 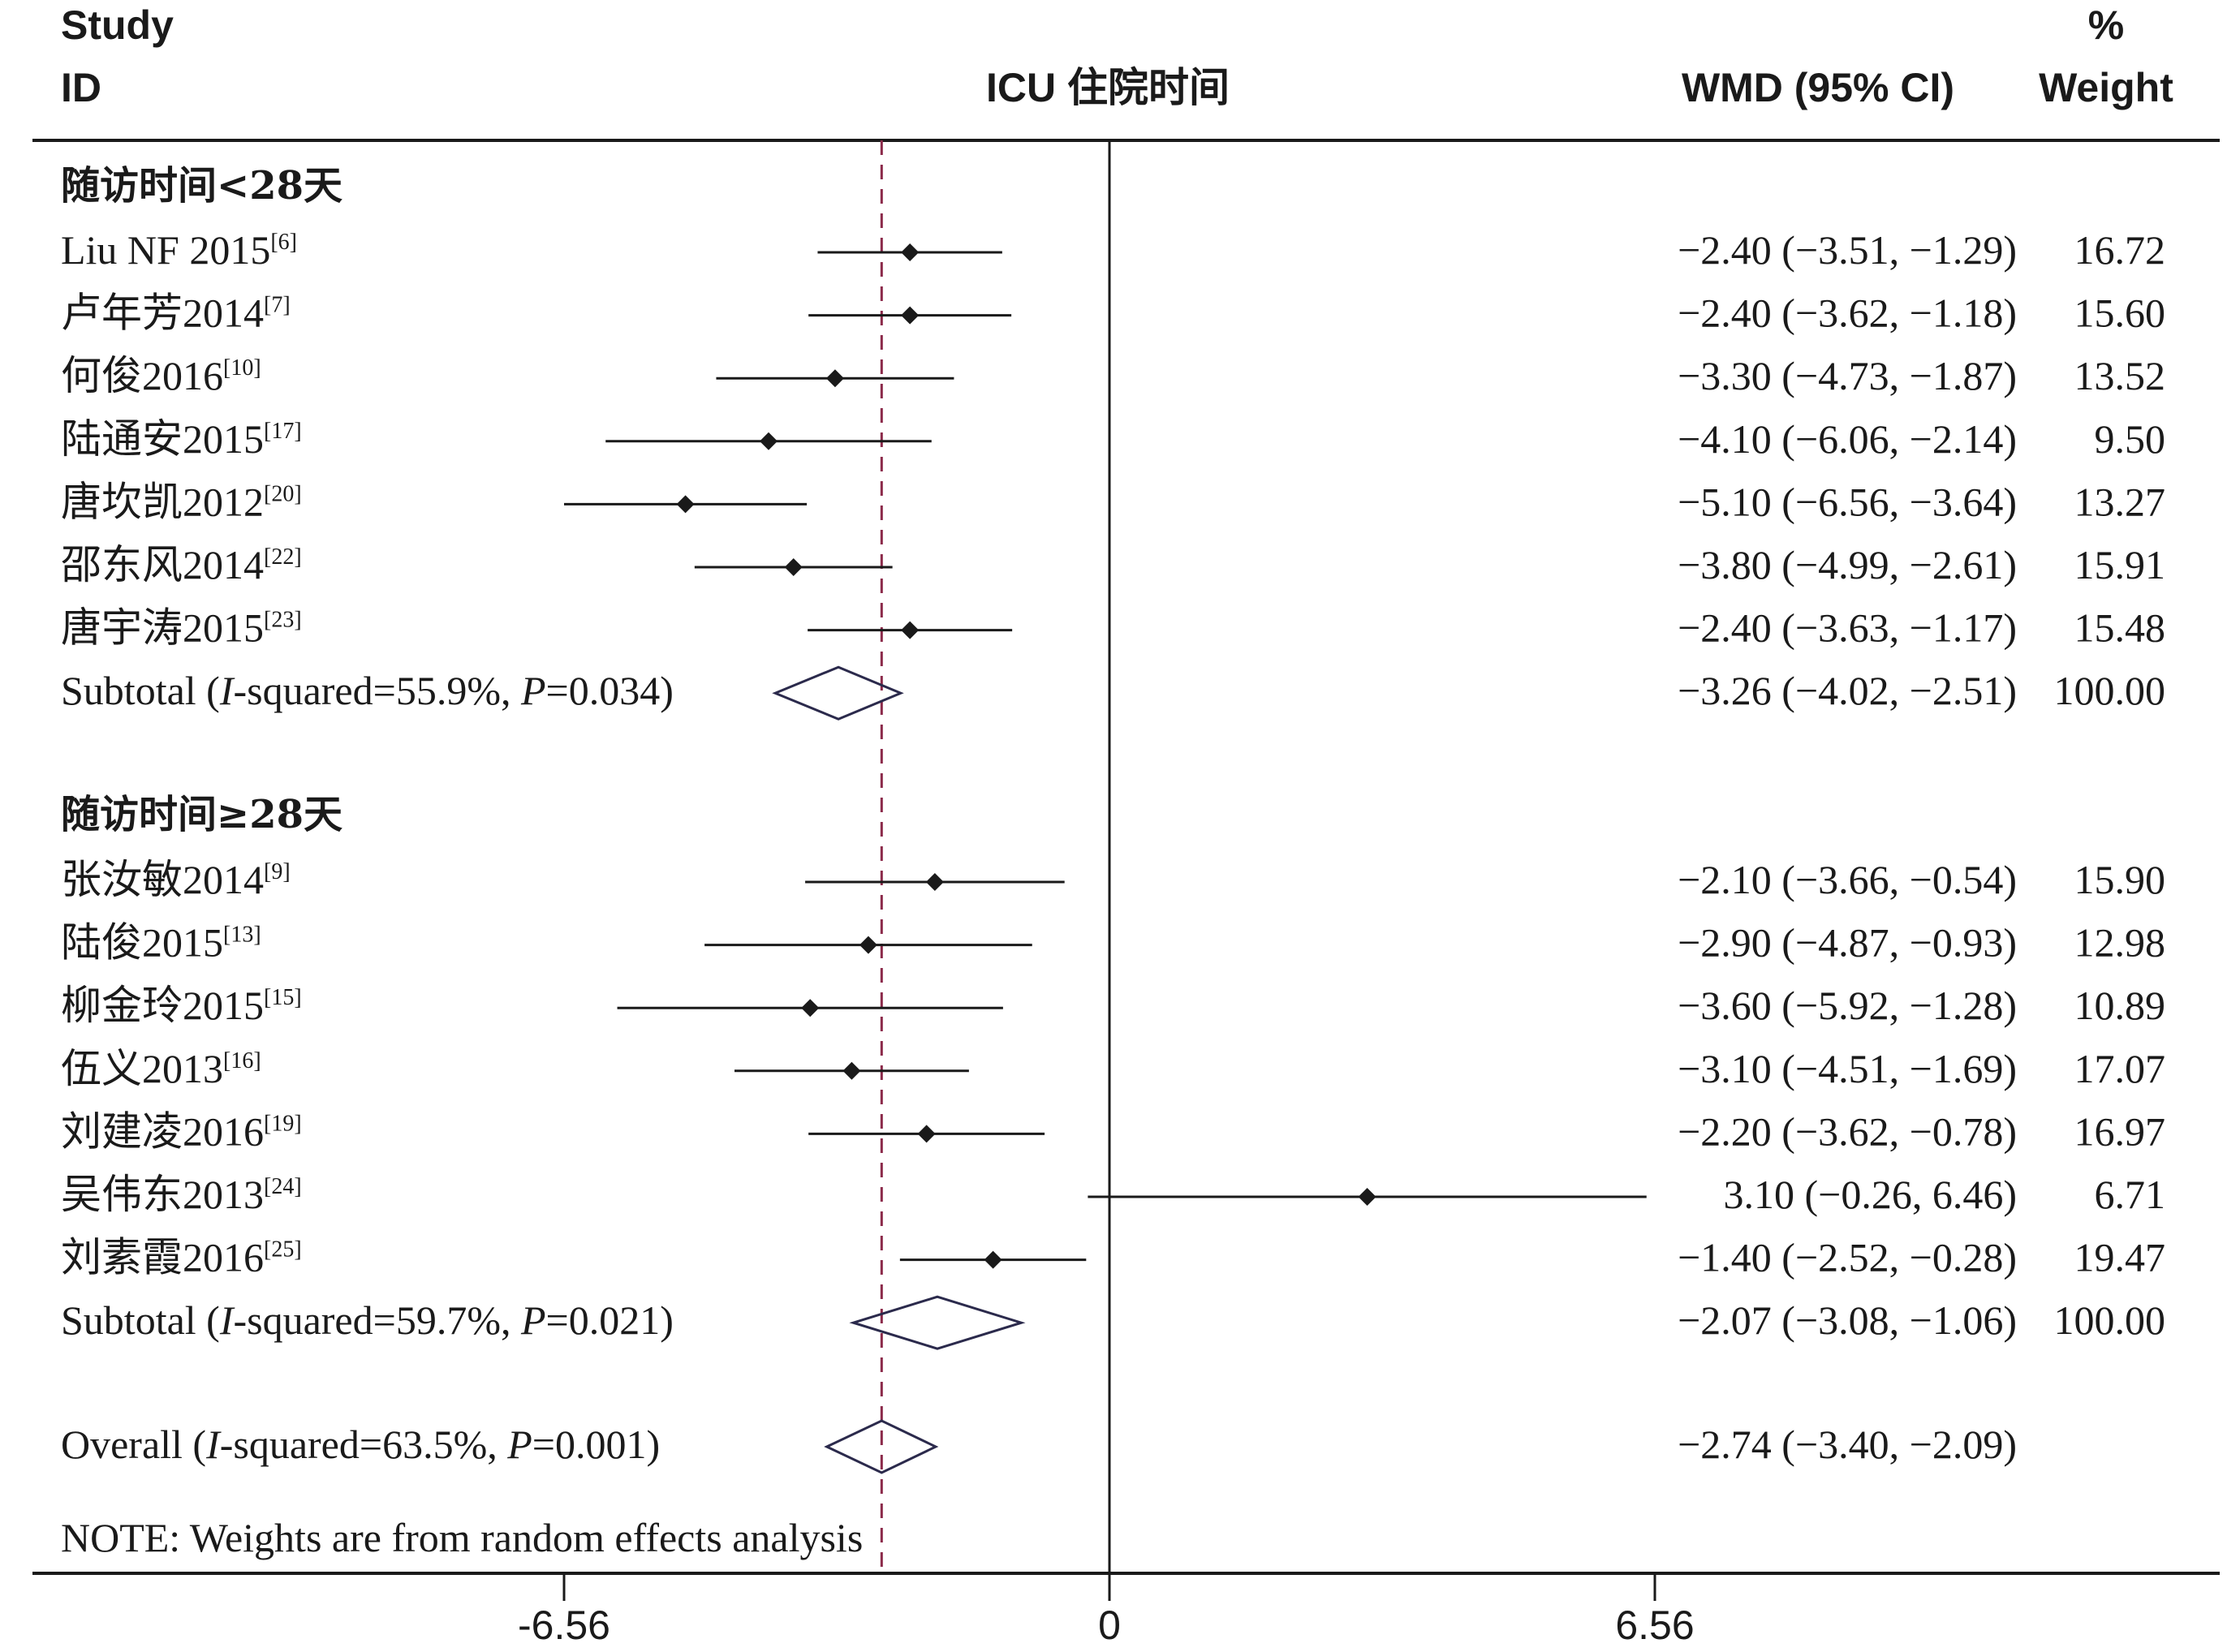 What do you see at coordinates (2120, 1257) in the screenshot?
I see `weight-value: 19.47` at bounding box center [2120, 1257].